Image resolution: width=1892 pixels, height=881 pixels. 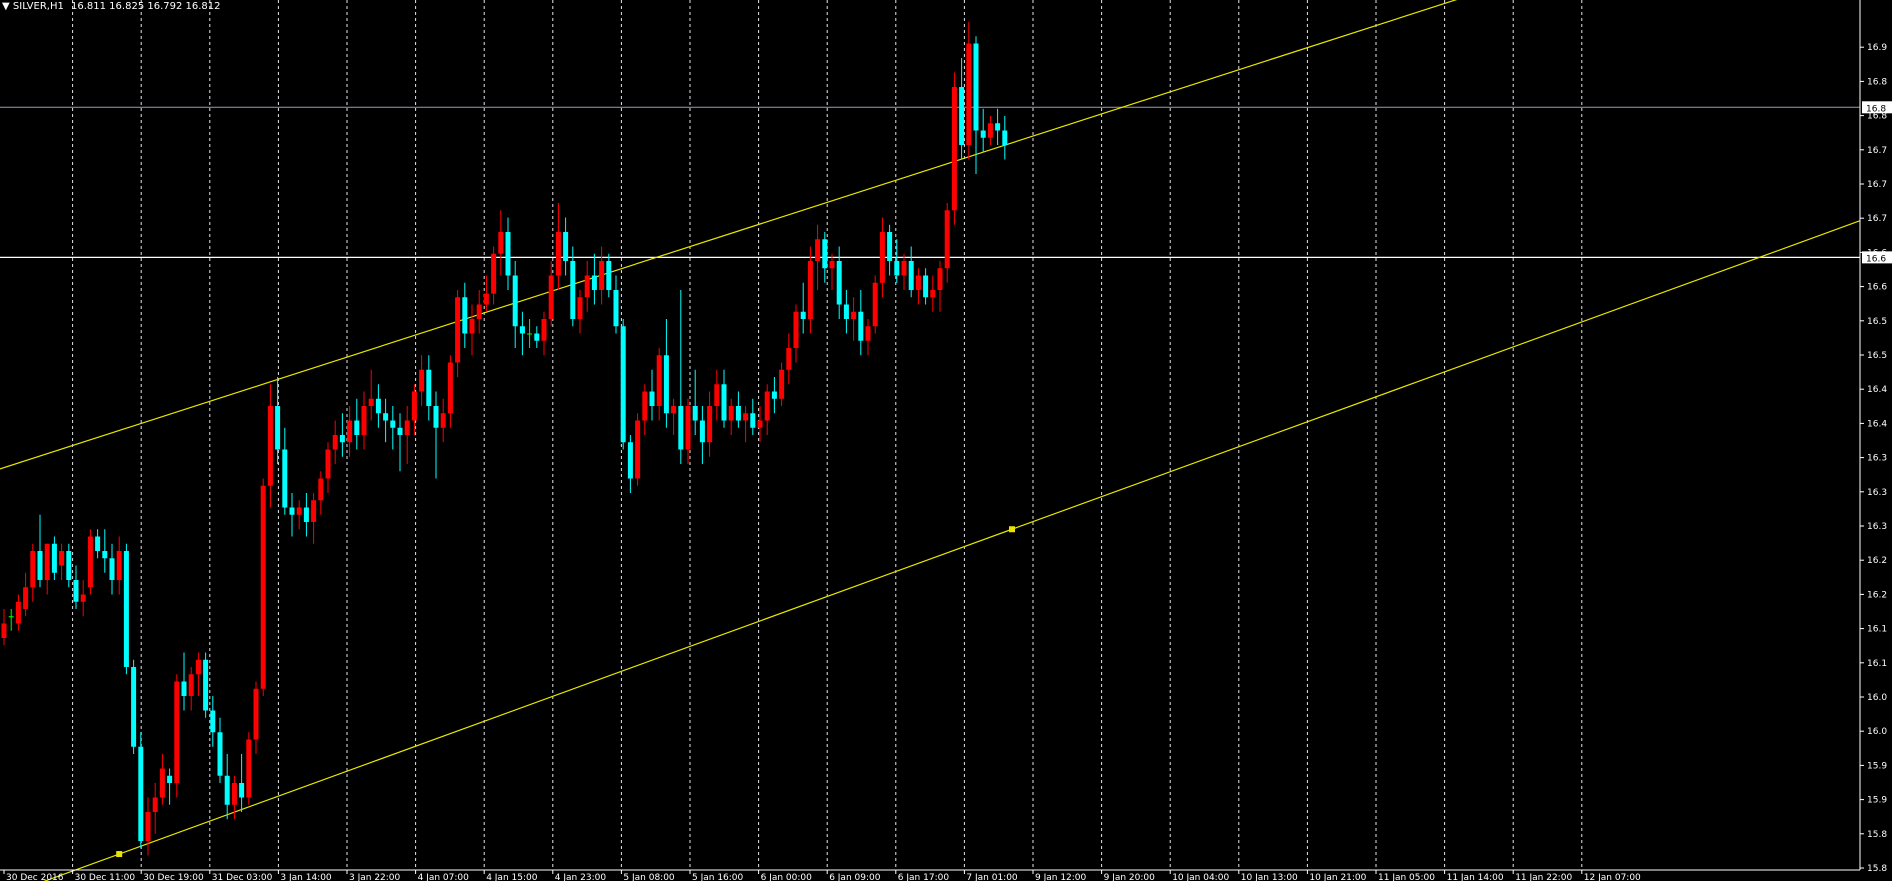 What do you see at coordinates (924, 877) in the screenshot?
I see `time-tick-label: 6 Jan 17:00` at bounding box center [924, 877].